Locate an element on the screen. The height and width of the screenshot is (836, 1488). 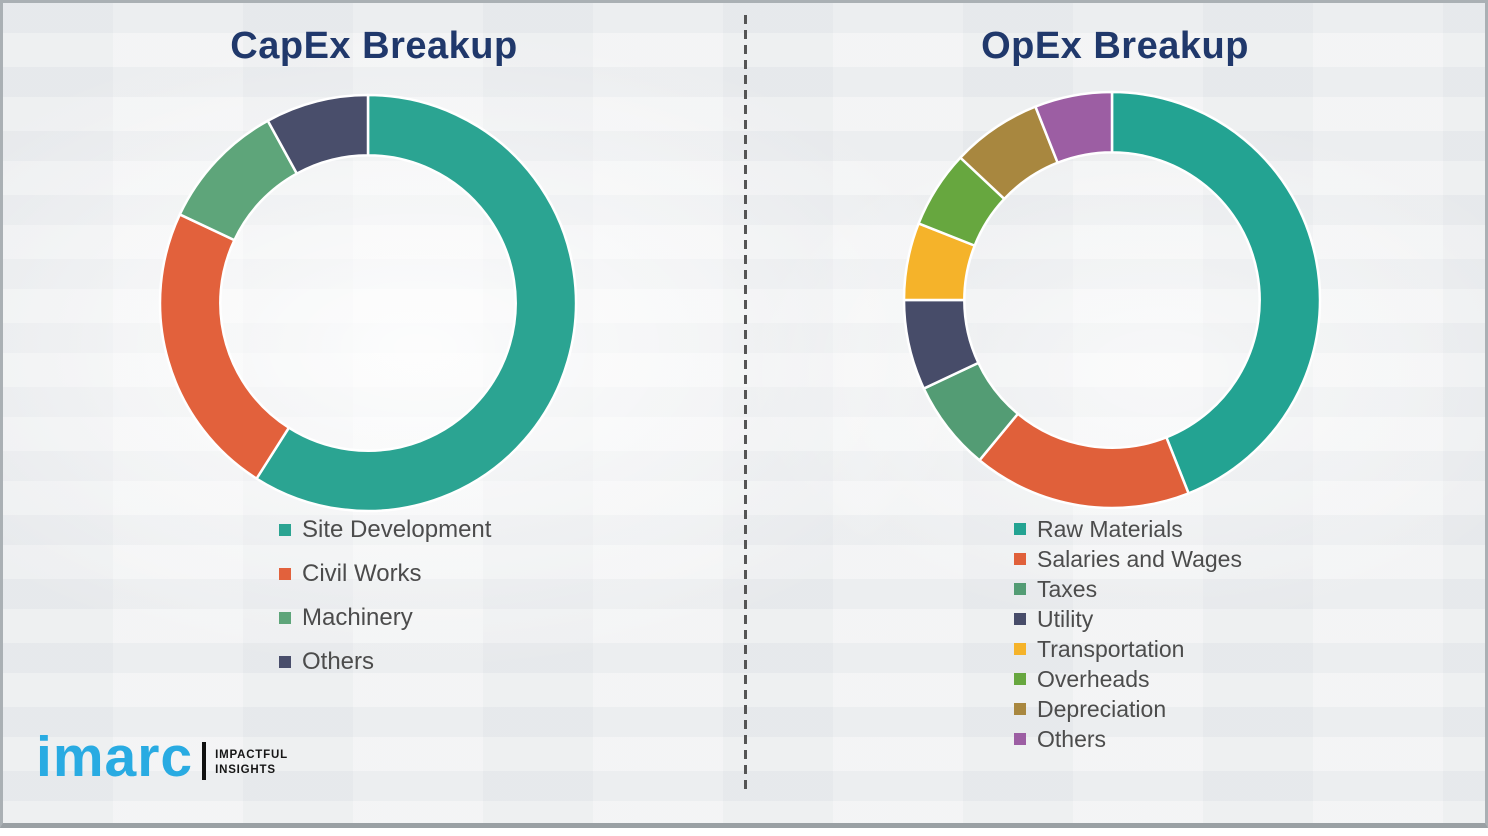
legend-label-utility: Utility is located at coordinates (1065, 618).